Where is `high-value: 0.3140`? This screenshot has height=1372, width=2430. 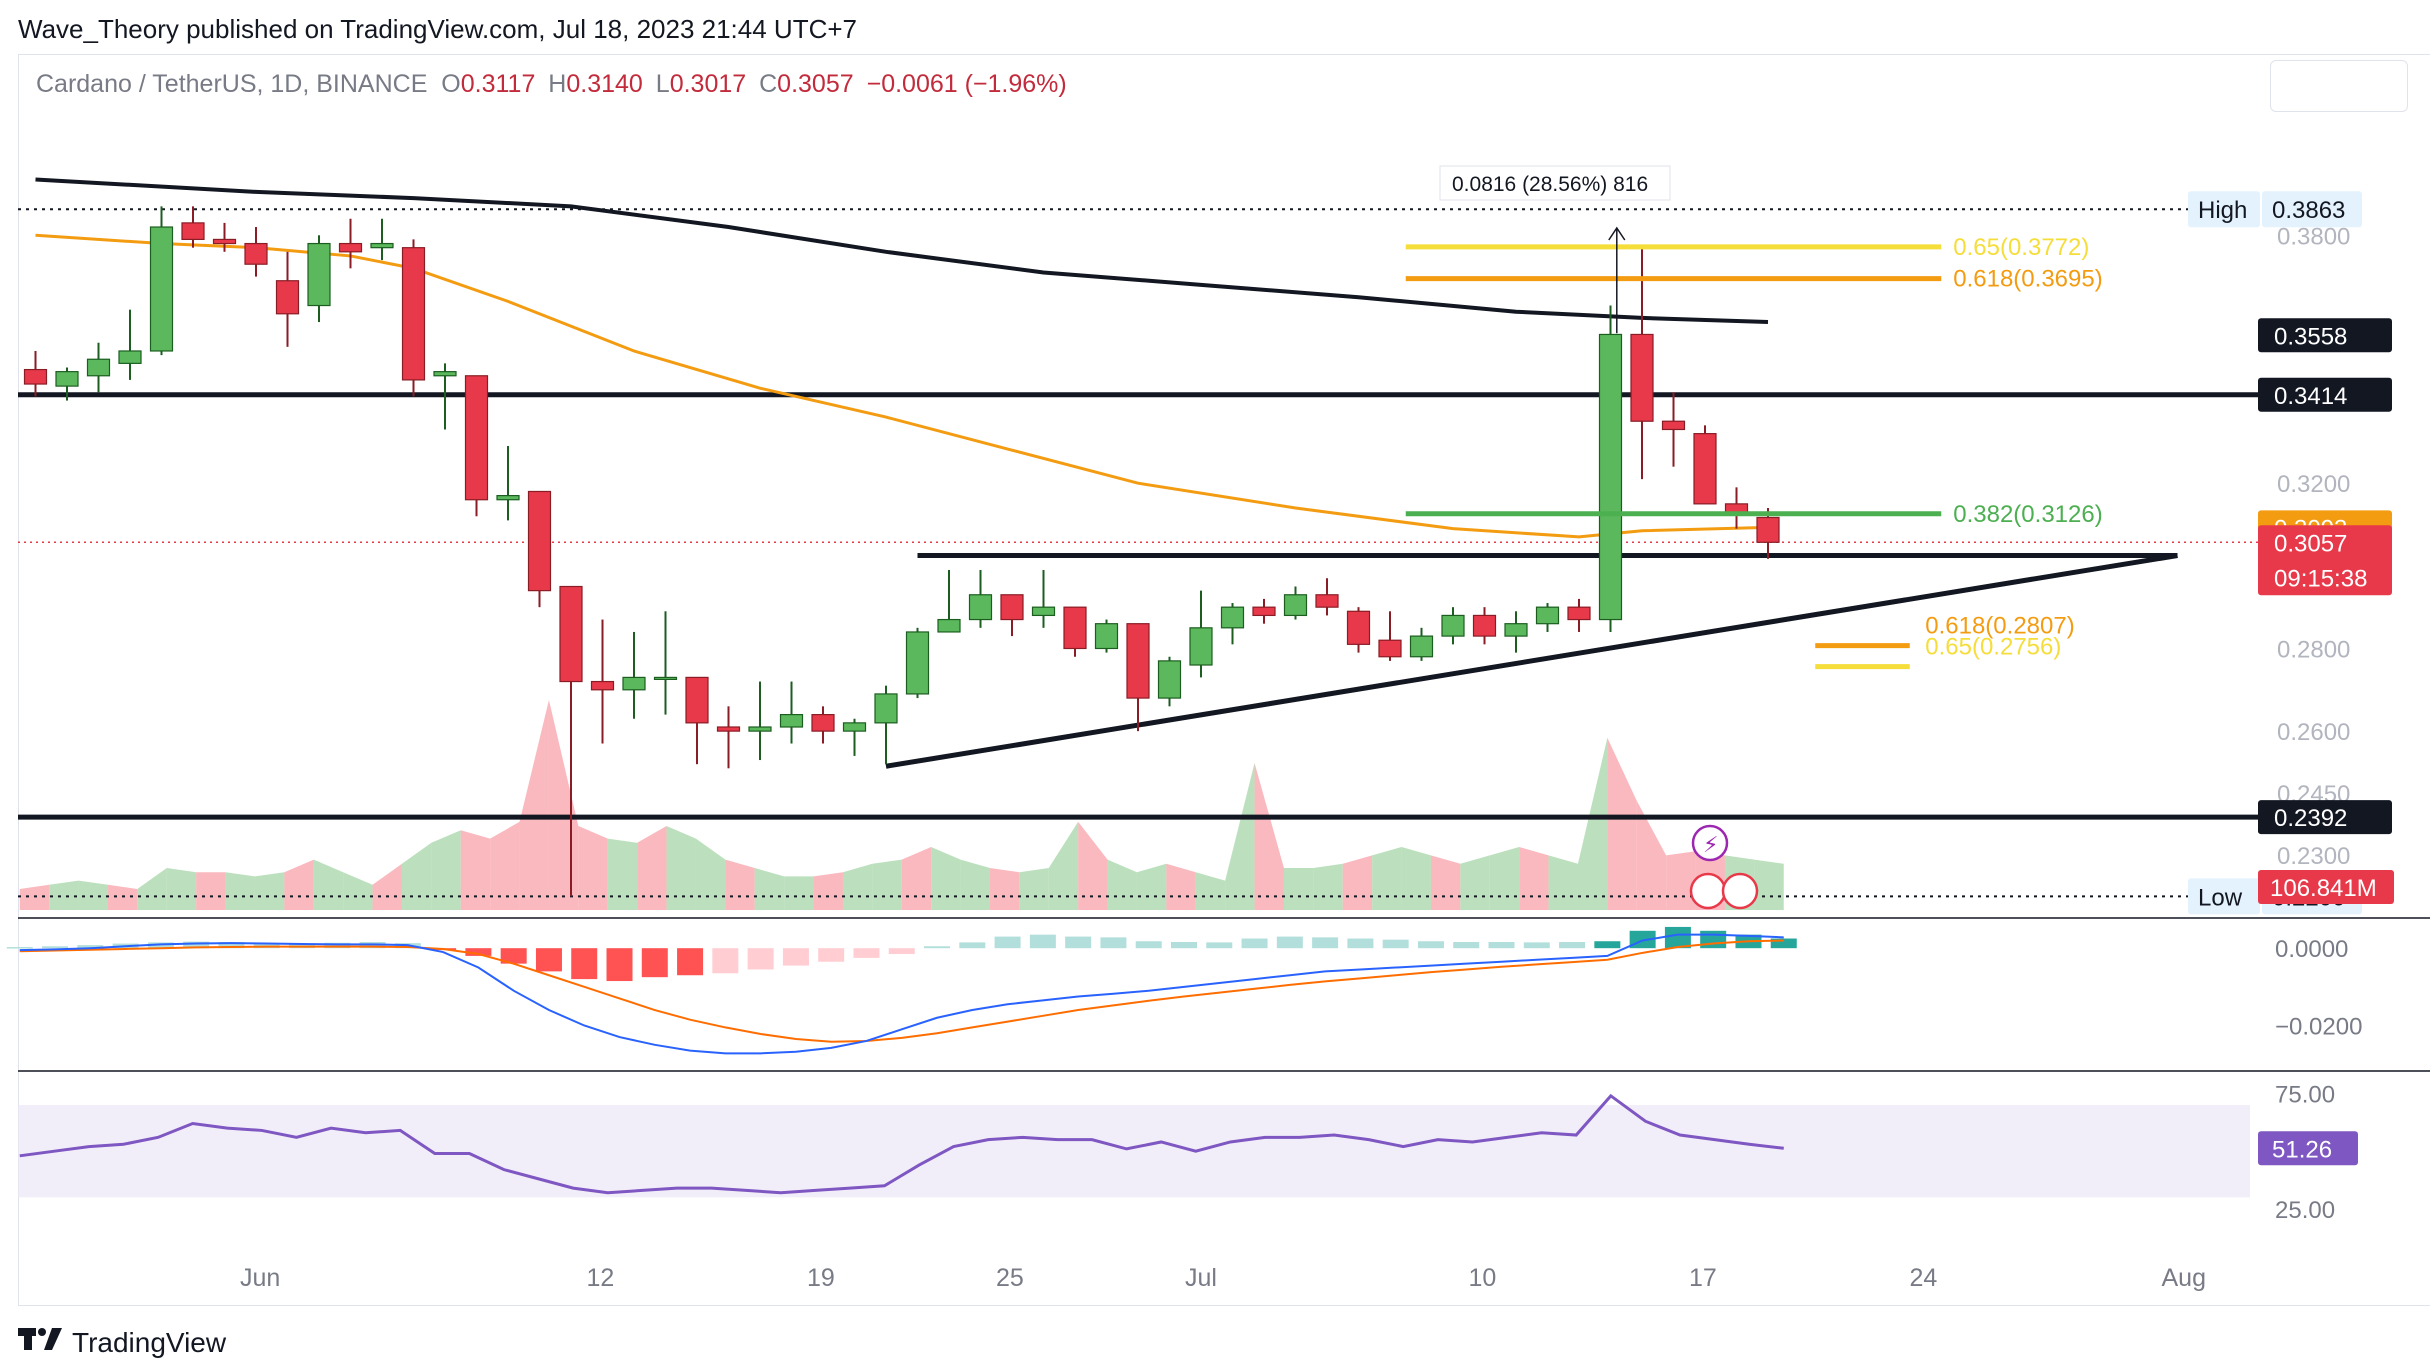 high-value: 0.3140 is located at coordinates (604, 84).